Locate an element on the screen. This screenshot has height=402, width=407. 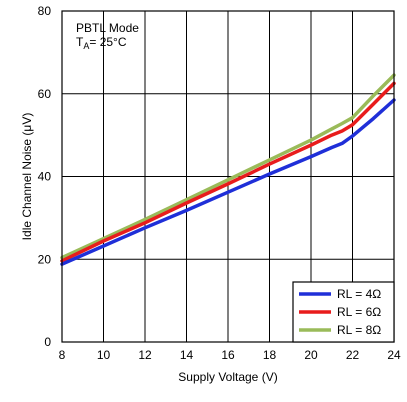
y-tick-label: 60 is located at coordinates (45, 94).